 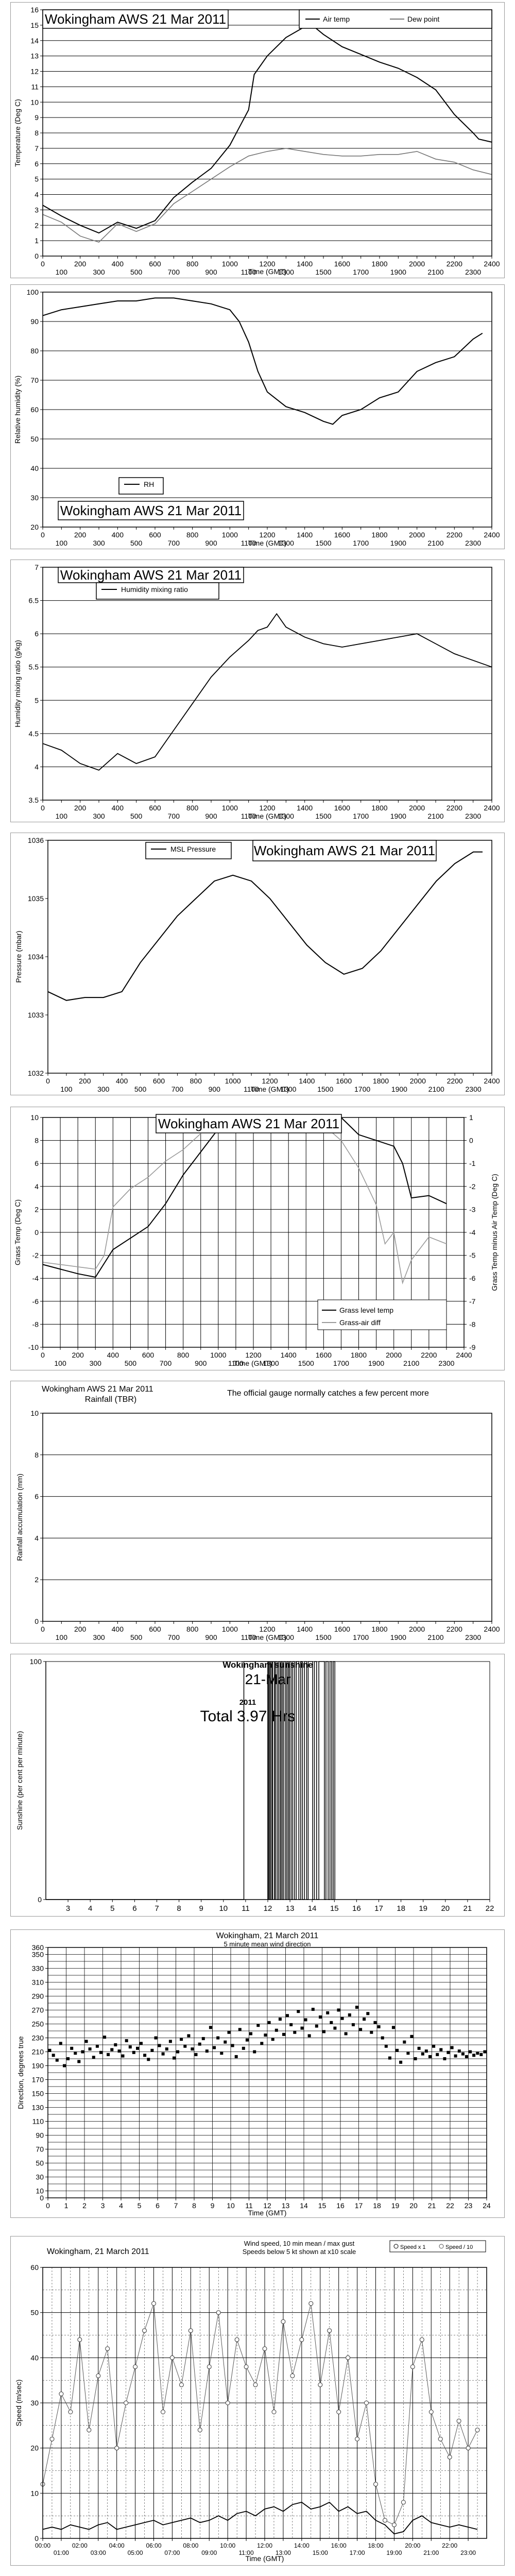 I want to click on y-tick-label: 70, so click(x=34, y=380).